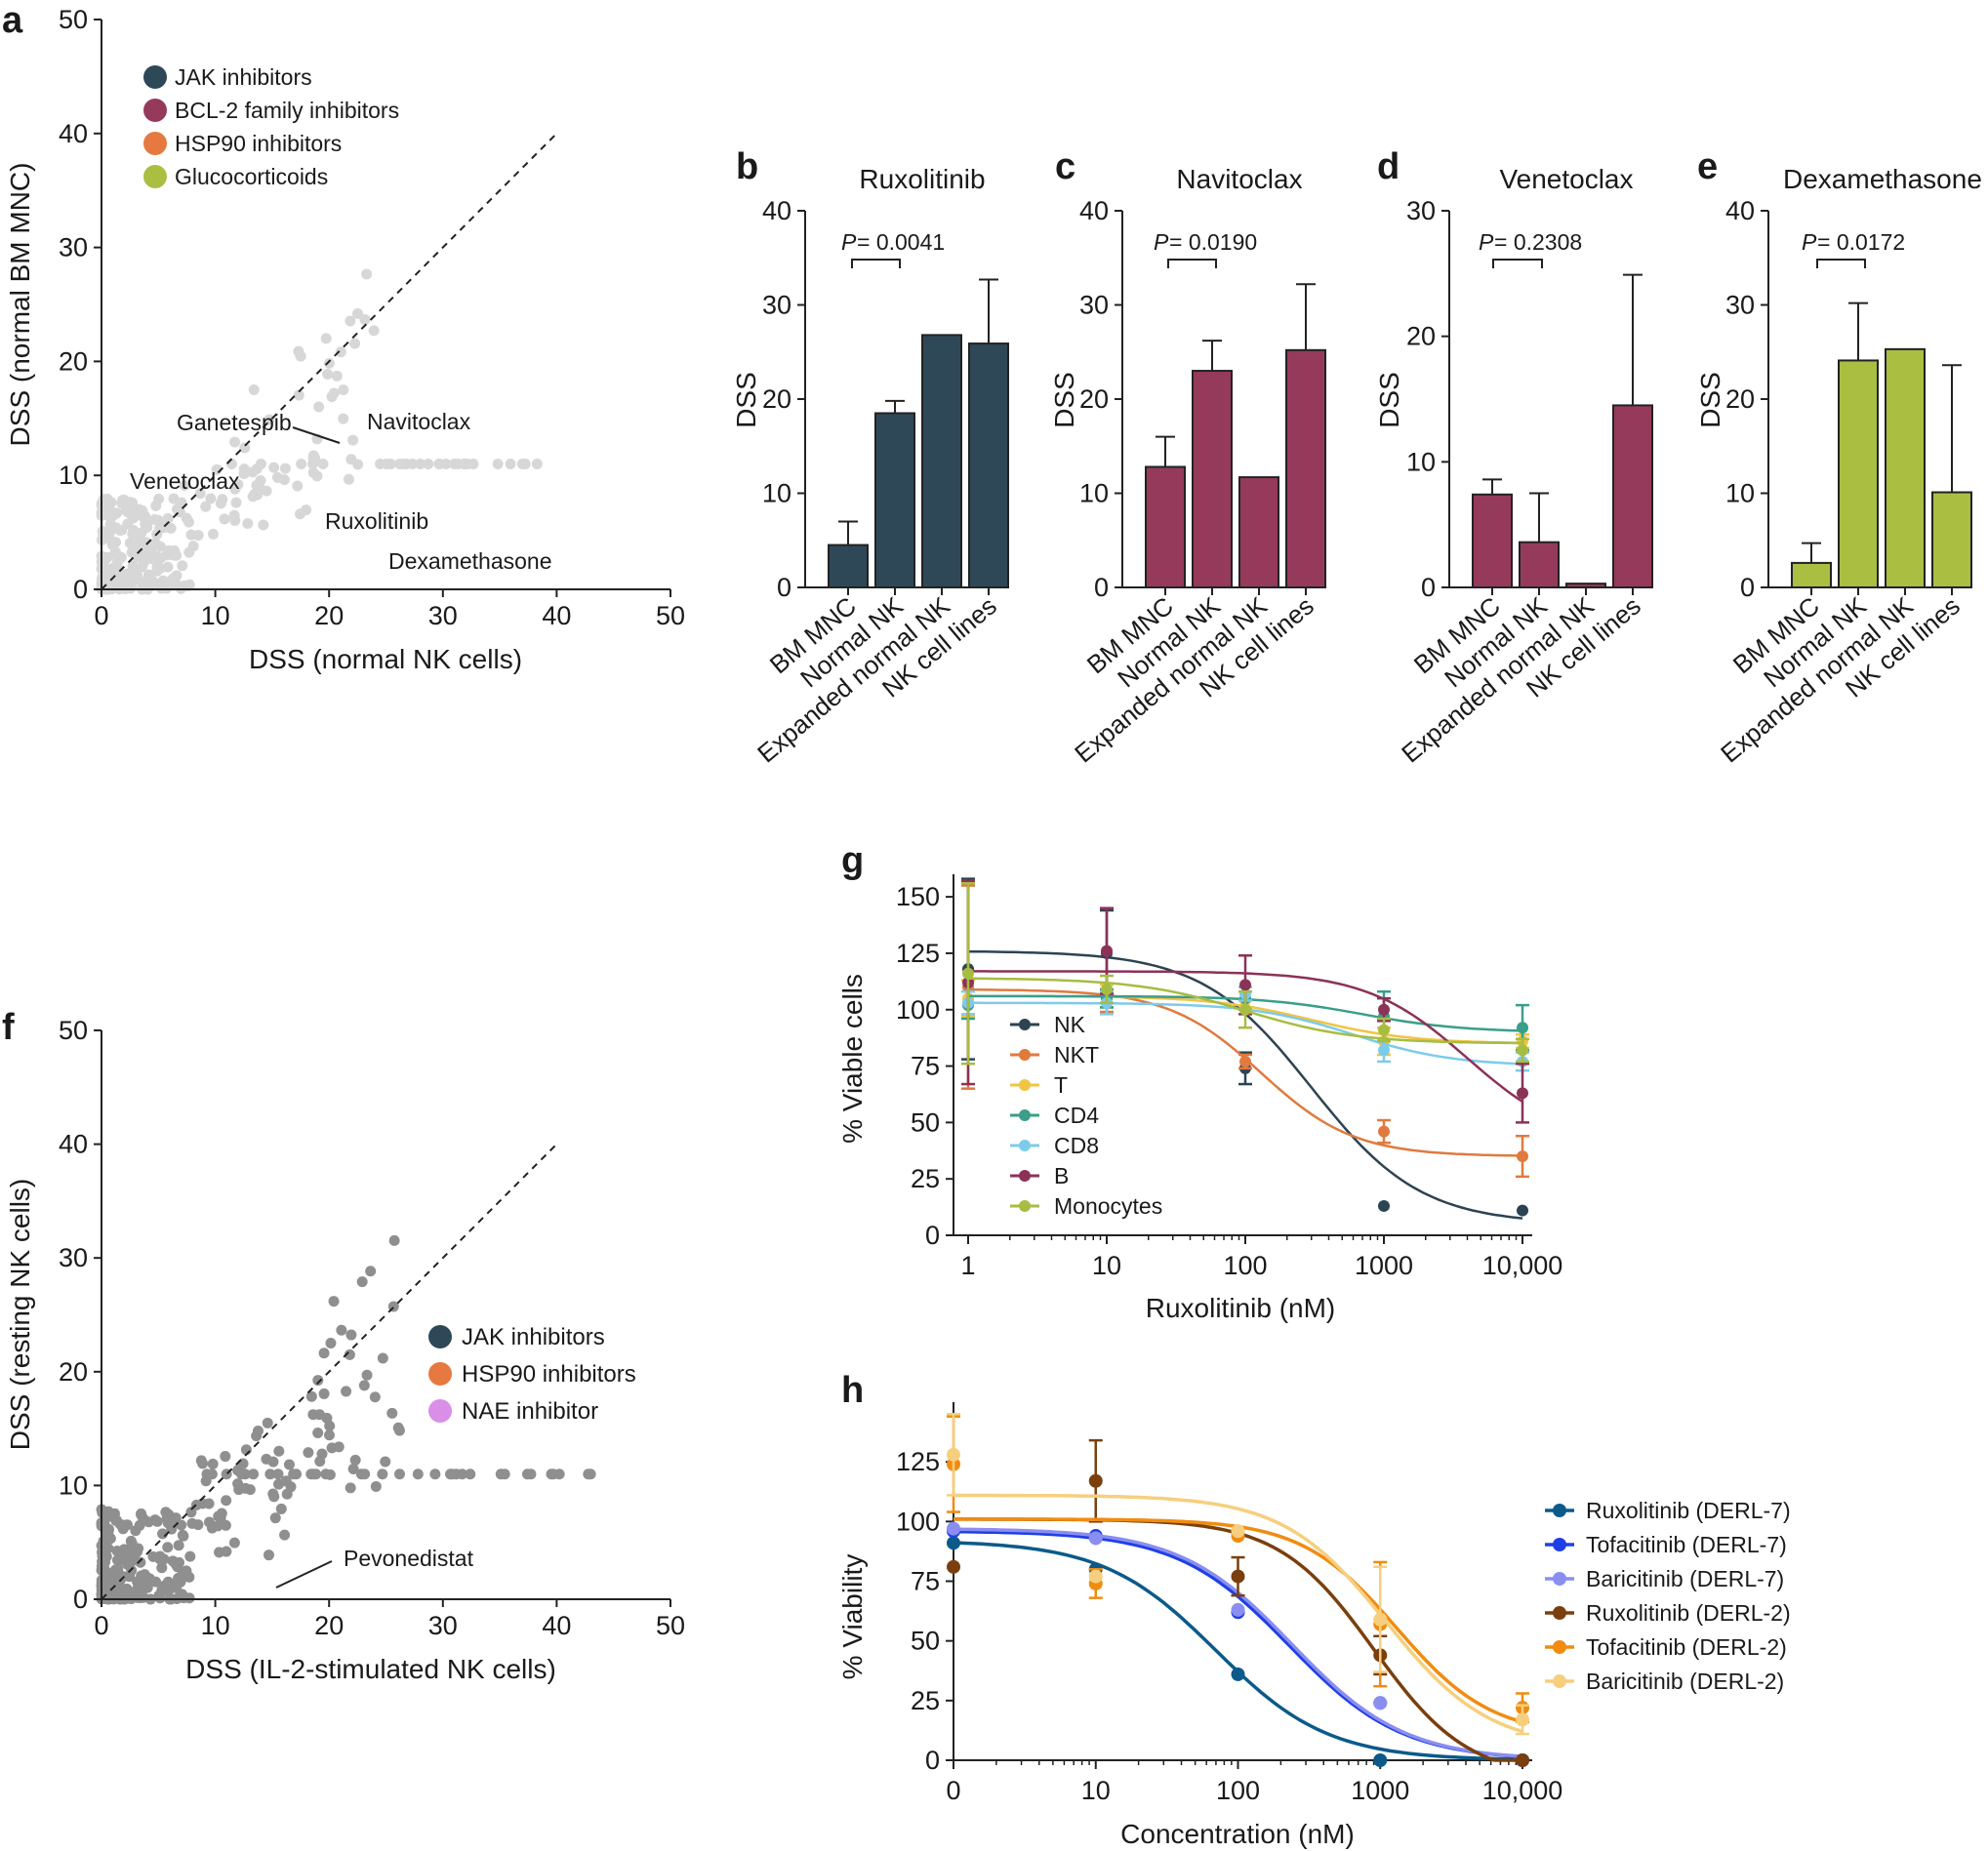 The height and width of the screenshot is (1851, 1988). Describe the element at coordinates (155, 77) in the screenshot. I see `legend-dot-jak` at that location.